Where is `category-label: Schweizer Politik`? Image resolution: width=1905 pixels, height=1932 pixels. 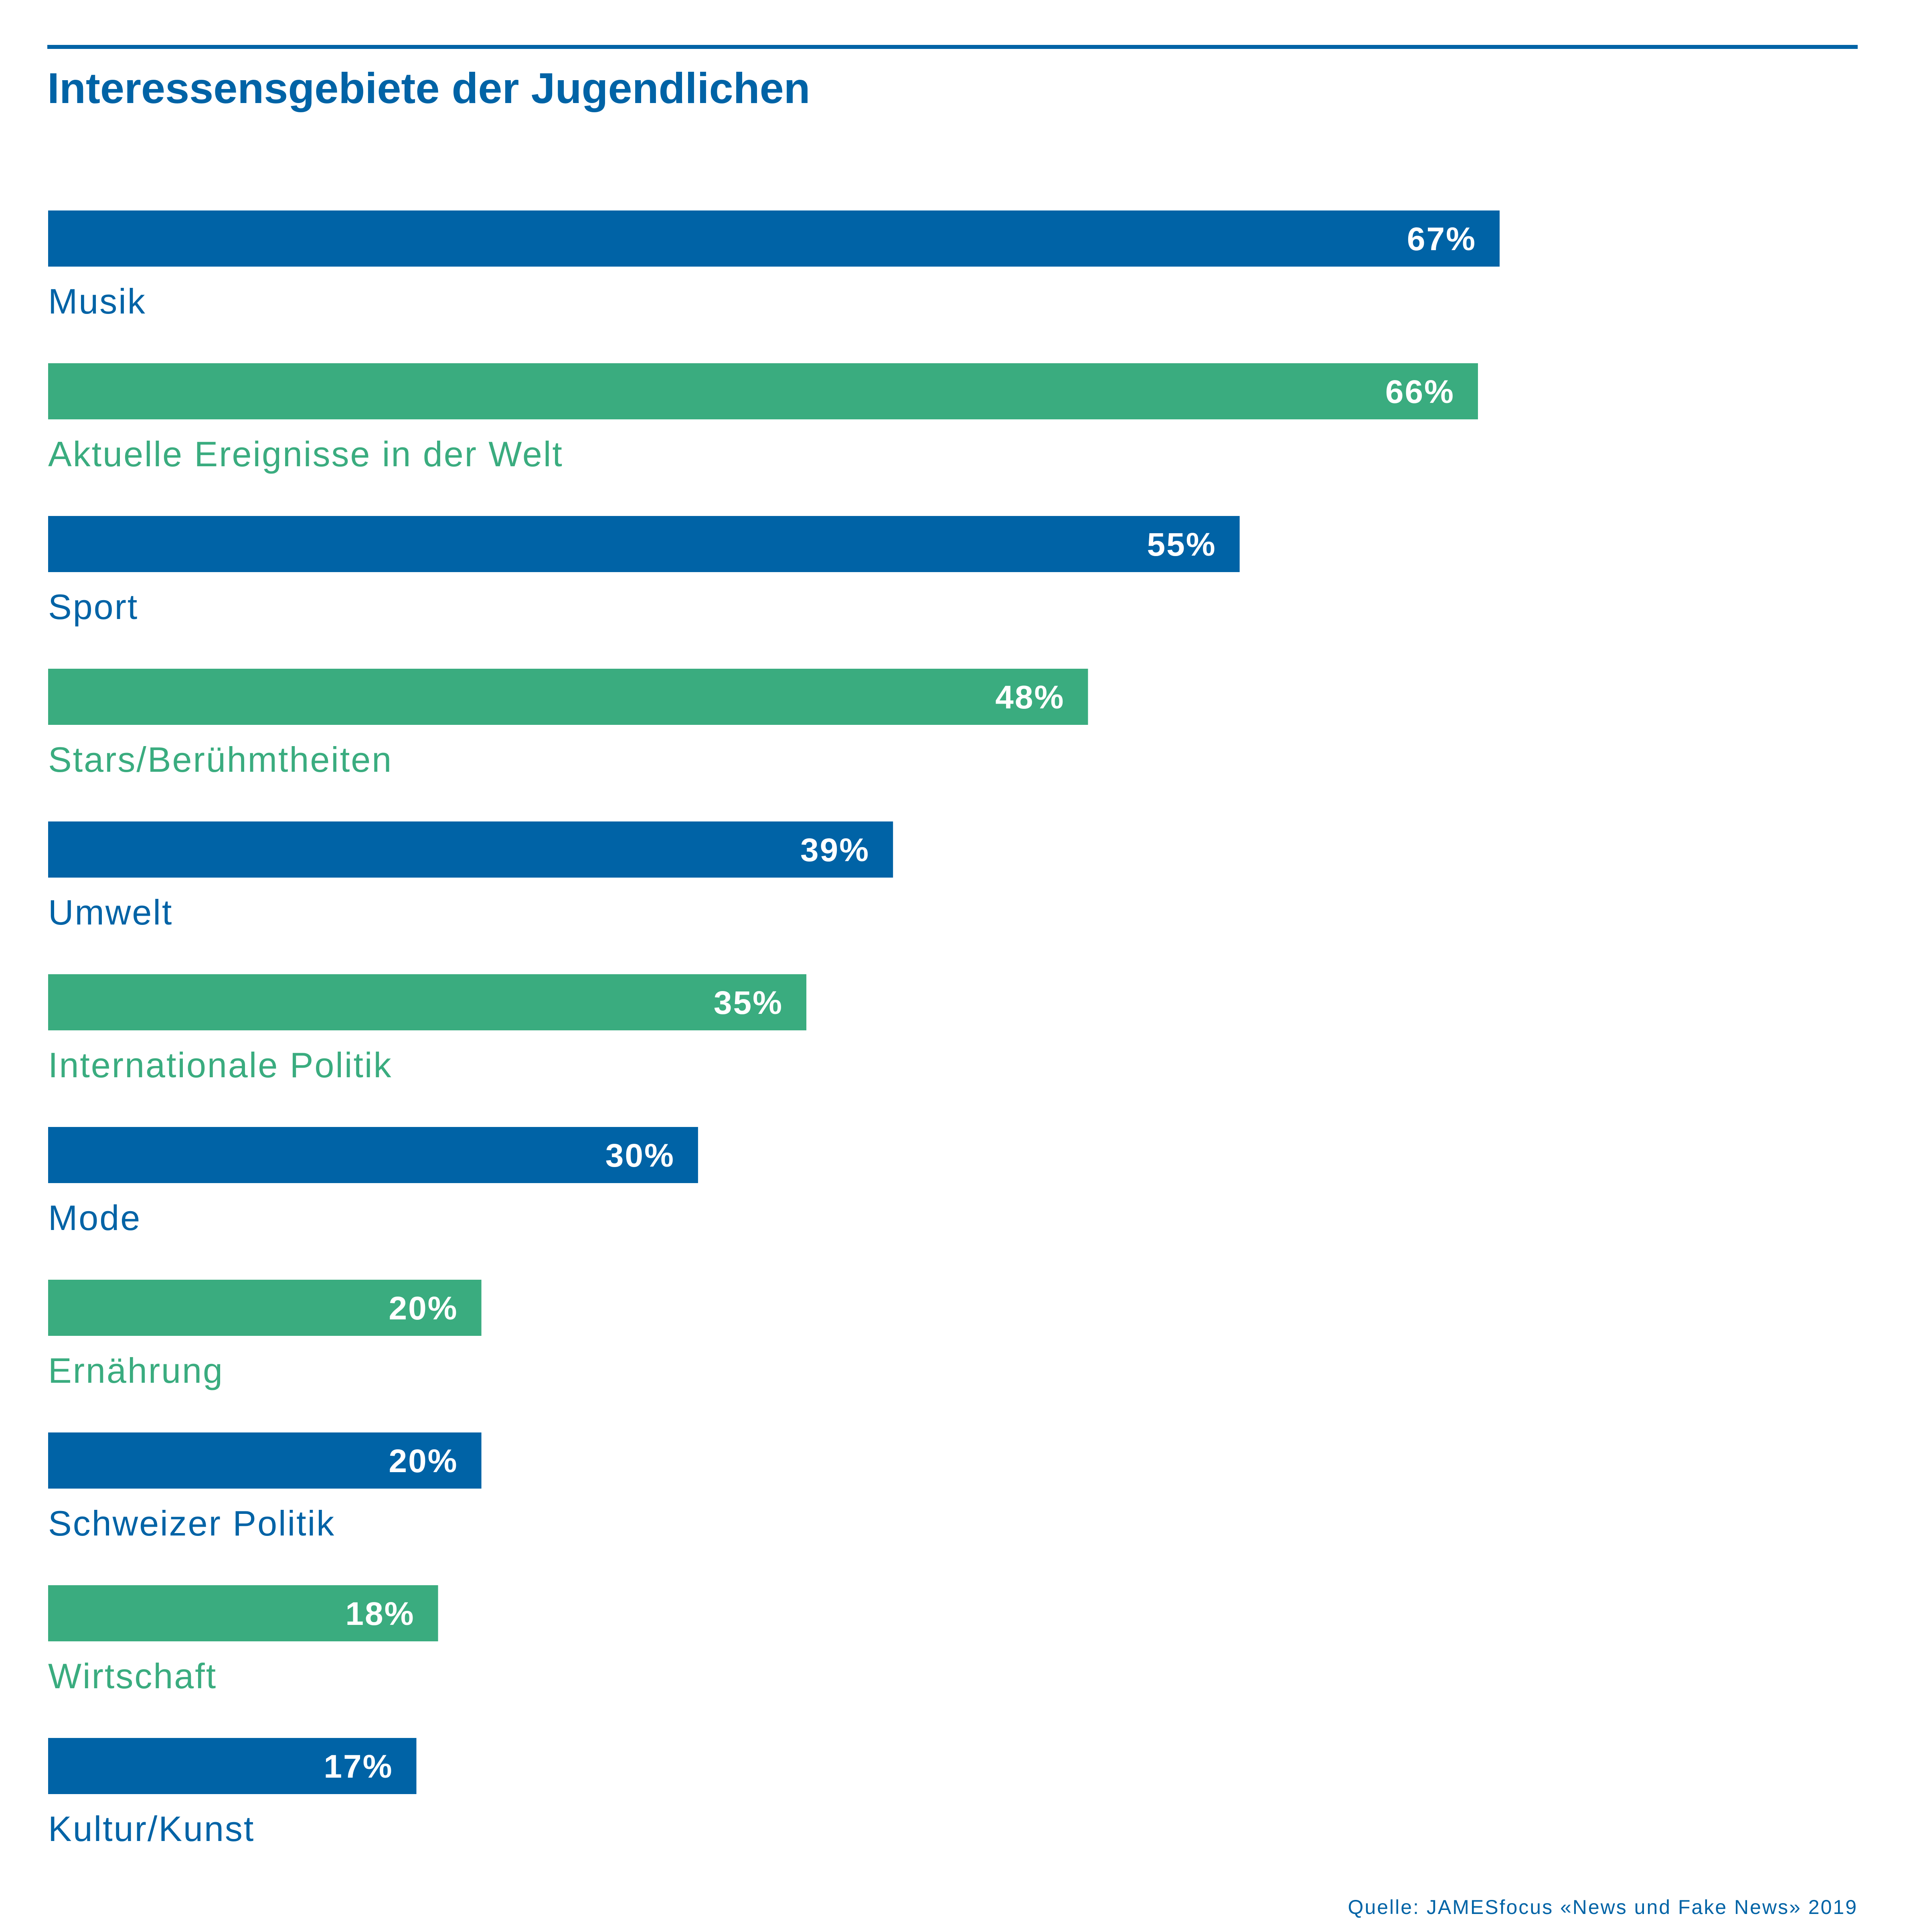
category-label: Schweizer Politik is located at coordinates (191, 1523).